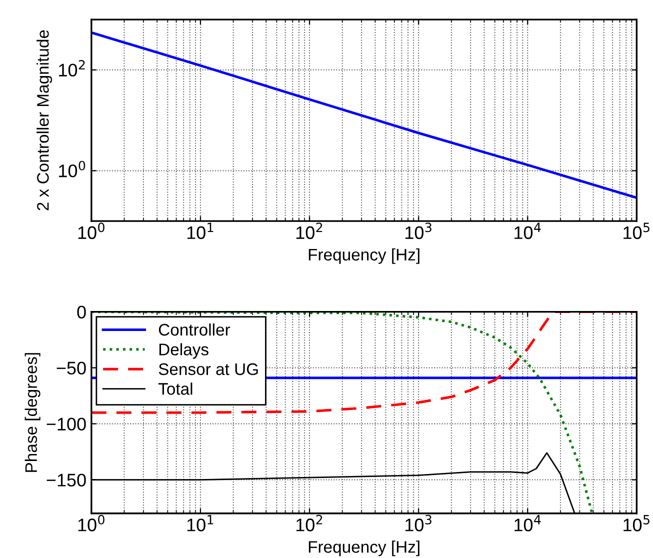 The height and width of the screenshot is (558, 653). What do you see at coordinates (66, 424) in the screenshot?
I see `y-tick-label: −100` at bounding box center [66, 424].